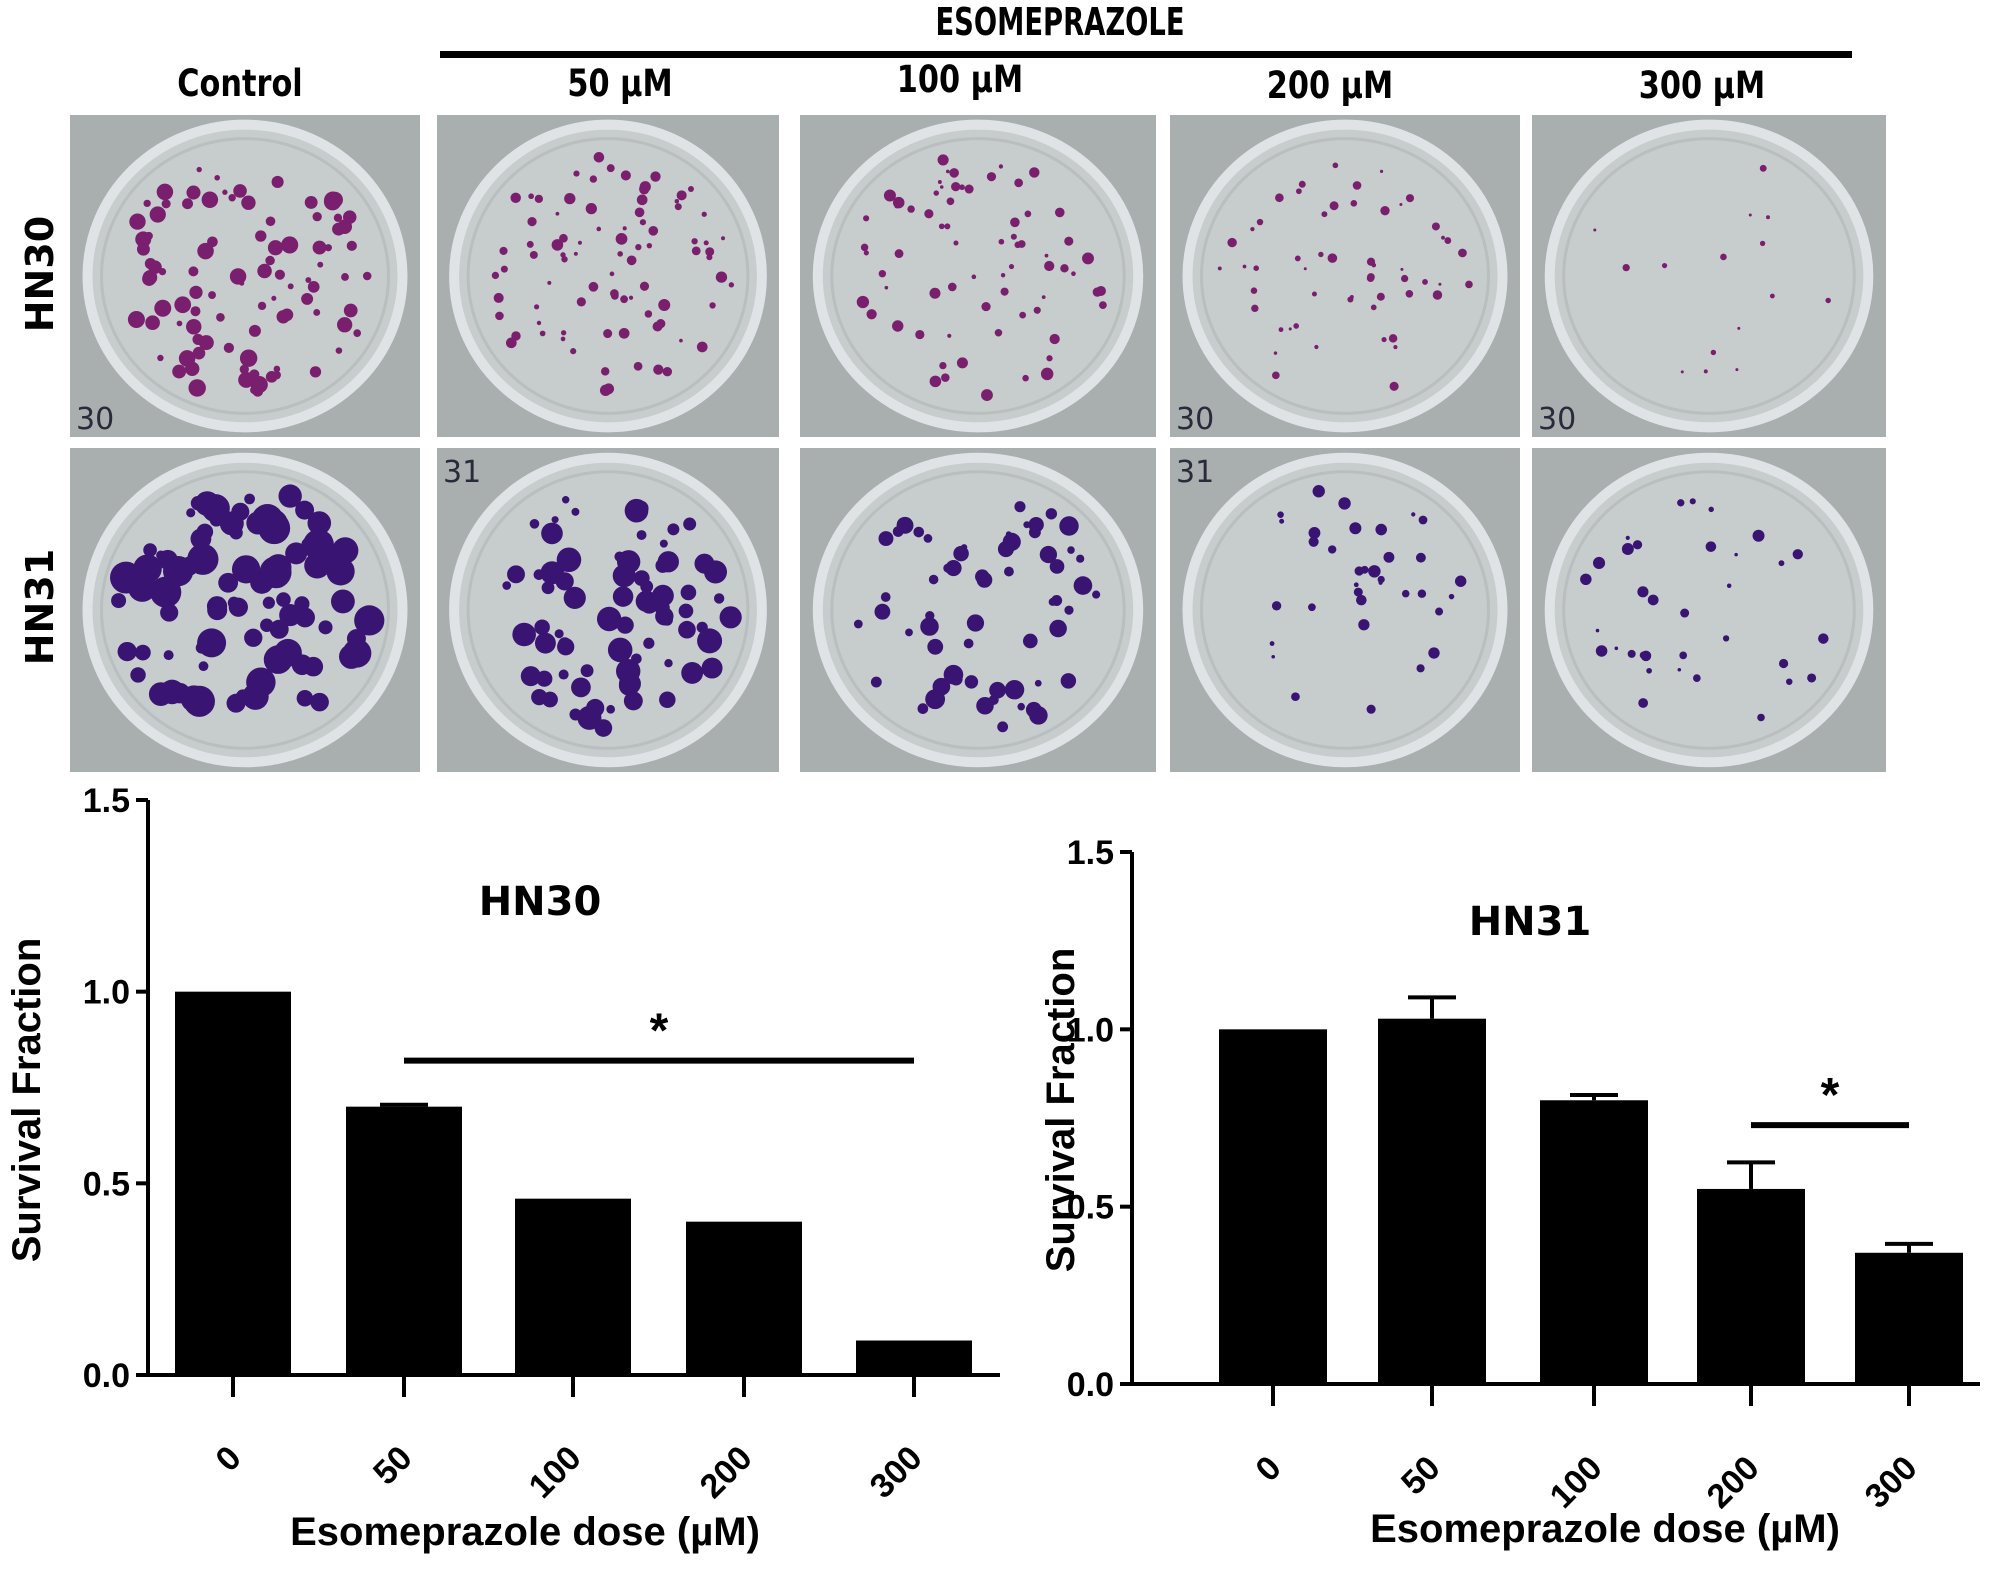  Describe the element at coordinates (245, 276) in the screenshot. I see `colony-plate-hn30-0: 30` at that location.